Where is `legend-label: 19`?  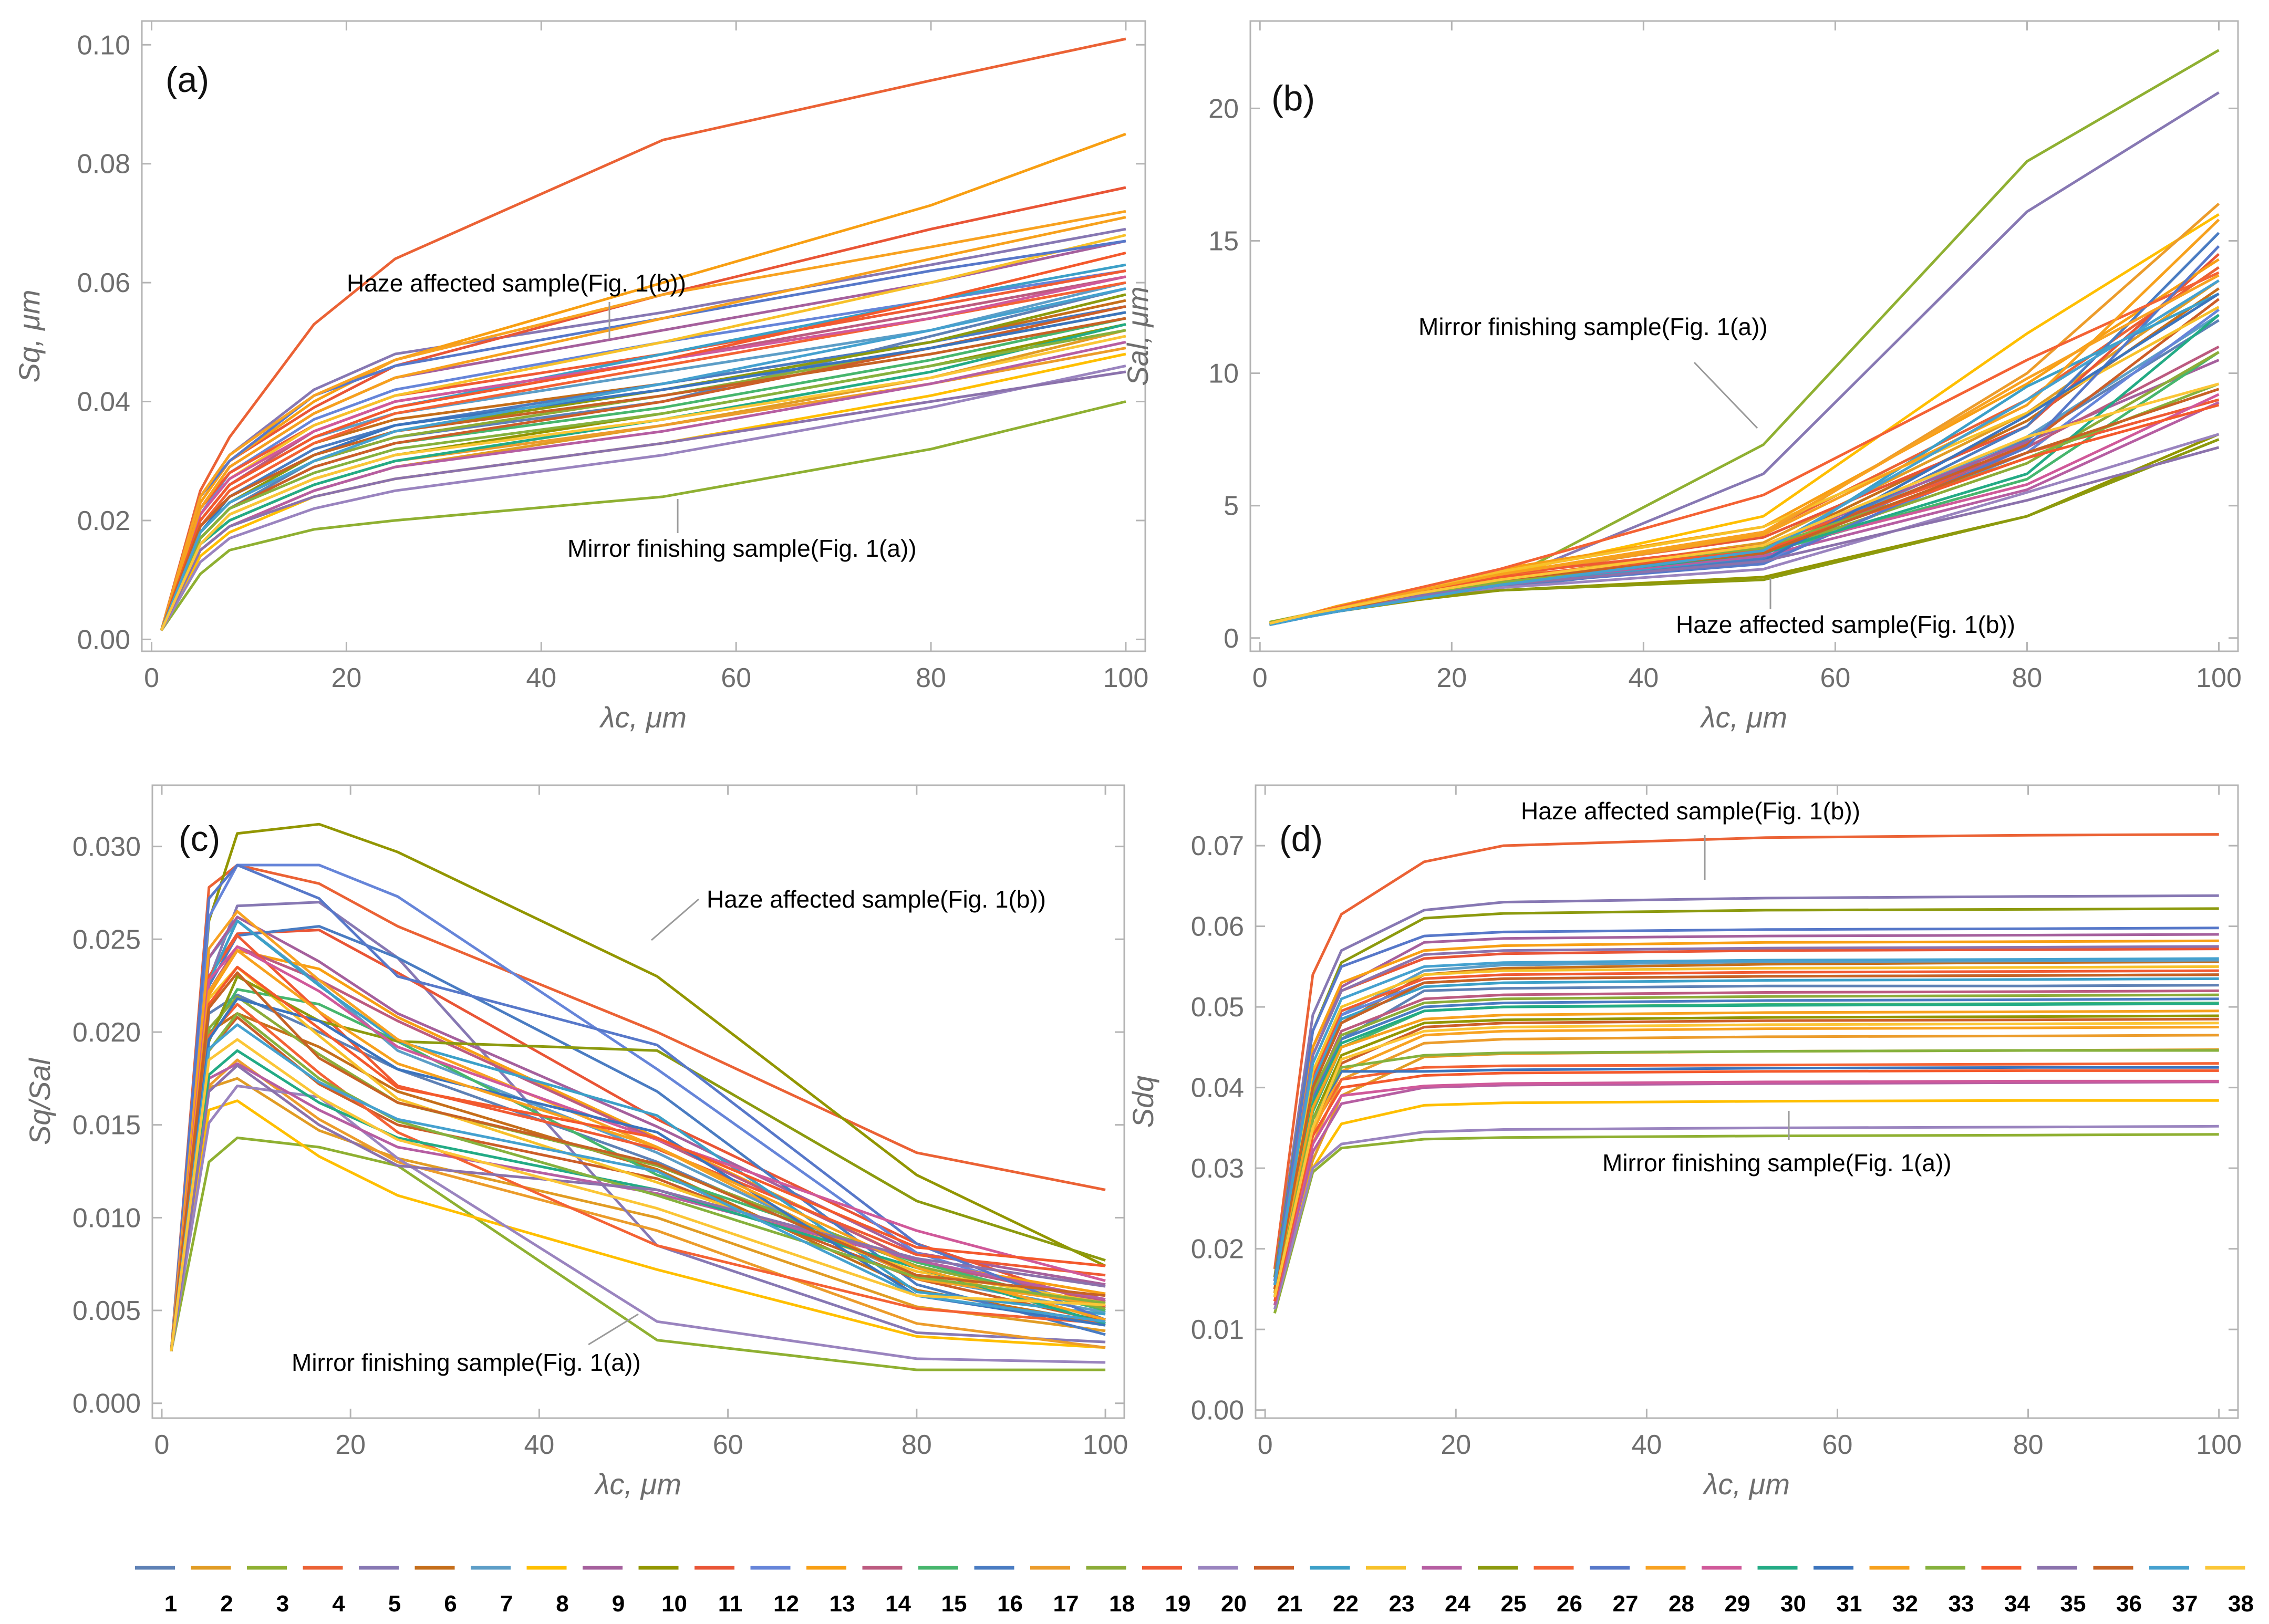 legend-label: 19 is located at coordinates (1178, 1604).